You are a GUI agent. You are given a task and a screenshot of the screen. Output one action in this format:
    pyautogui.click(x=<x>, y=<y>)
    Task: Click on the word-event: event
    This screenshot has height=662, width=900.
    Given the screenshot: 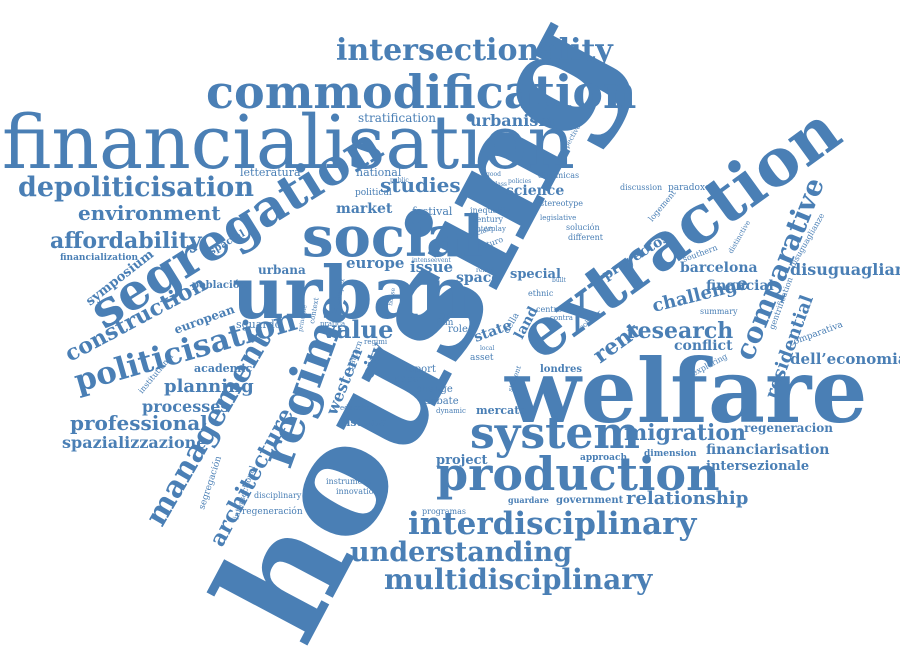 What is the action you would take?
    pyautogui.click(x=442, y=260)
    